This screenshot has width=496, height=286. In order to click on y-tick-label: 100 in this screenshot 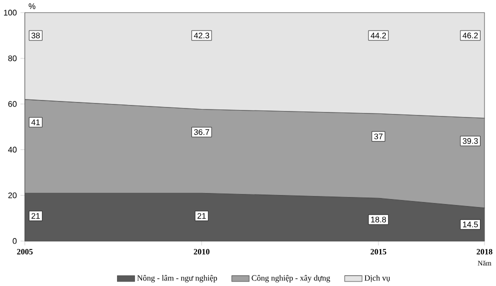, I will do `click(10, 13)`.